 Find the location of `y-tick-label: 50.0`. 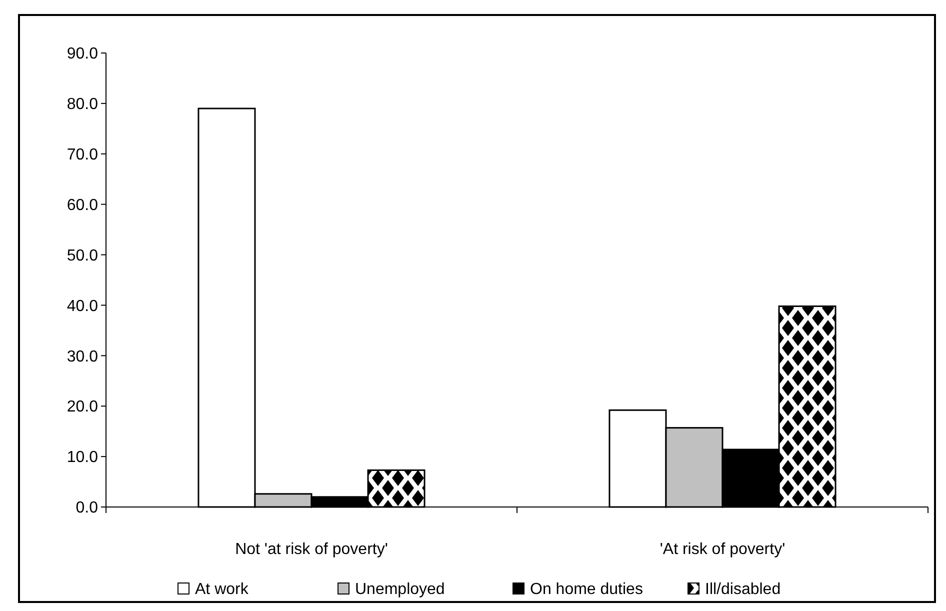

y-tick-label: 50.0 is located at coordinates (82, 255).